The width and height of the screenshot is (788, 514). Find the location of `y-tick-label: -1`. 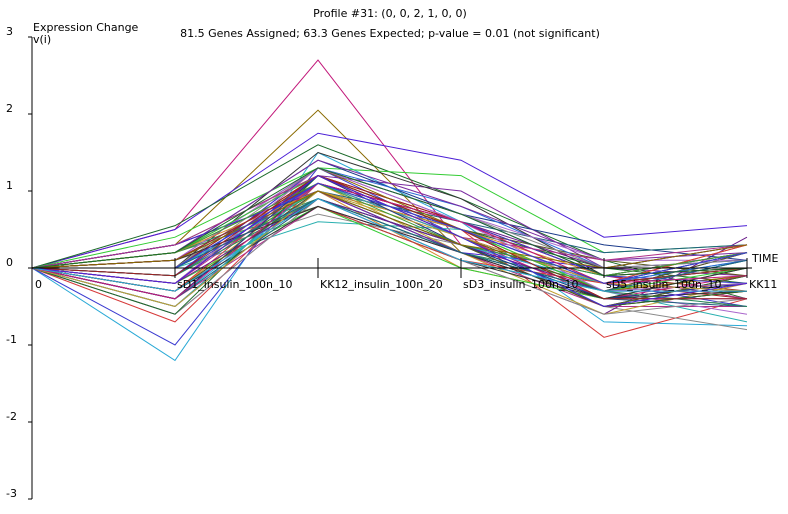

y-tick-label: -1 is located at coordinates (11, 339).